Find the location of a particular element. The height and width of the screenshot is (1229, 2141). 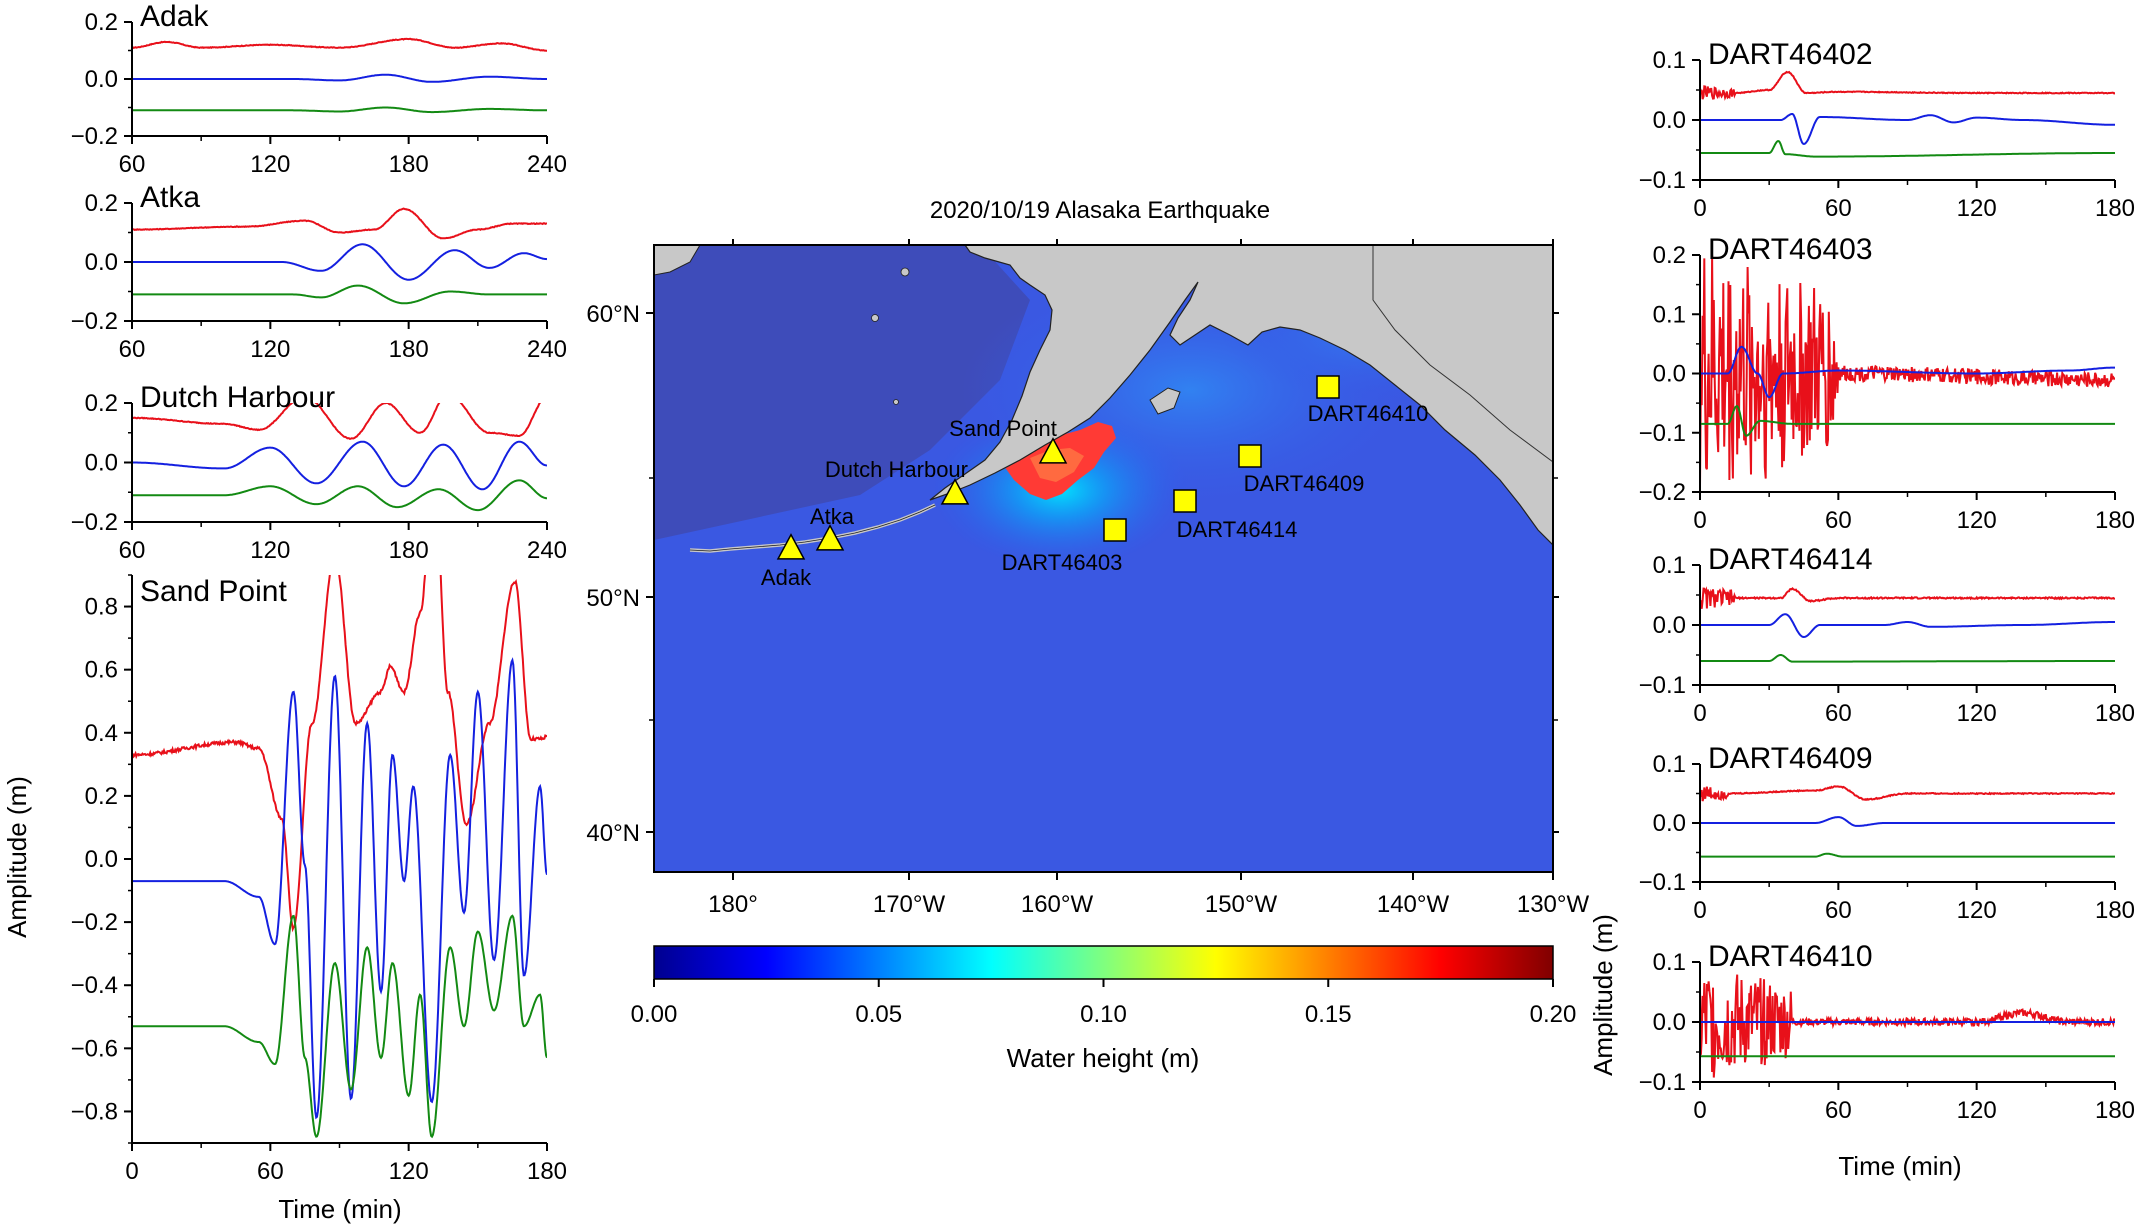

panel-dart46409: 0.1 0.0 −0.1 0 60 120 180 DART46409 is located at coordinates (1887, 833).